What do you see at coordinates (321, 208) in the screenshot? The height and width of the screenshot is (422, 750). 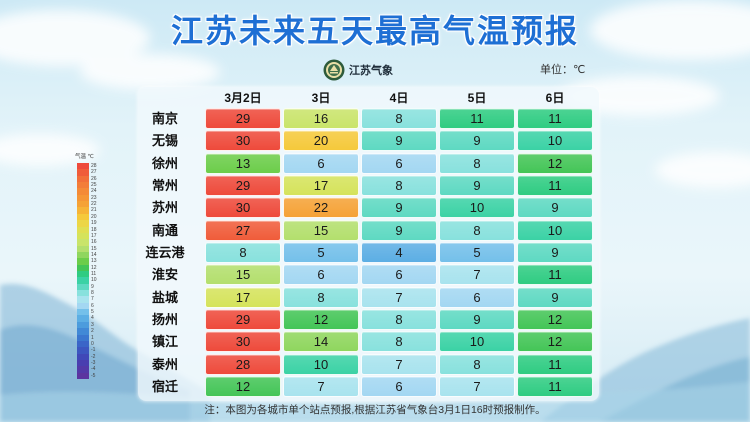 I see `temperature-cell: 22` at bounding box center [321, 208].